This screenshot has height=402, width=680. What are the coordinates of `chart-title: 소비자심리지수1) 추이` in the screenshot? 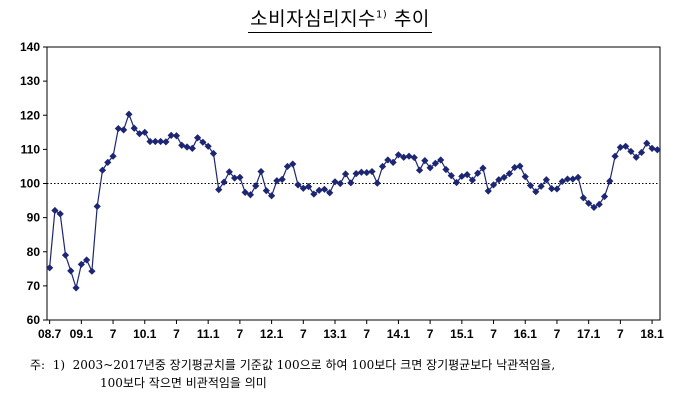 It's located at (340, 18).